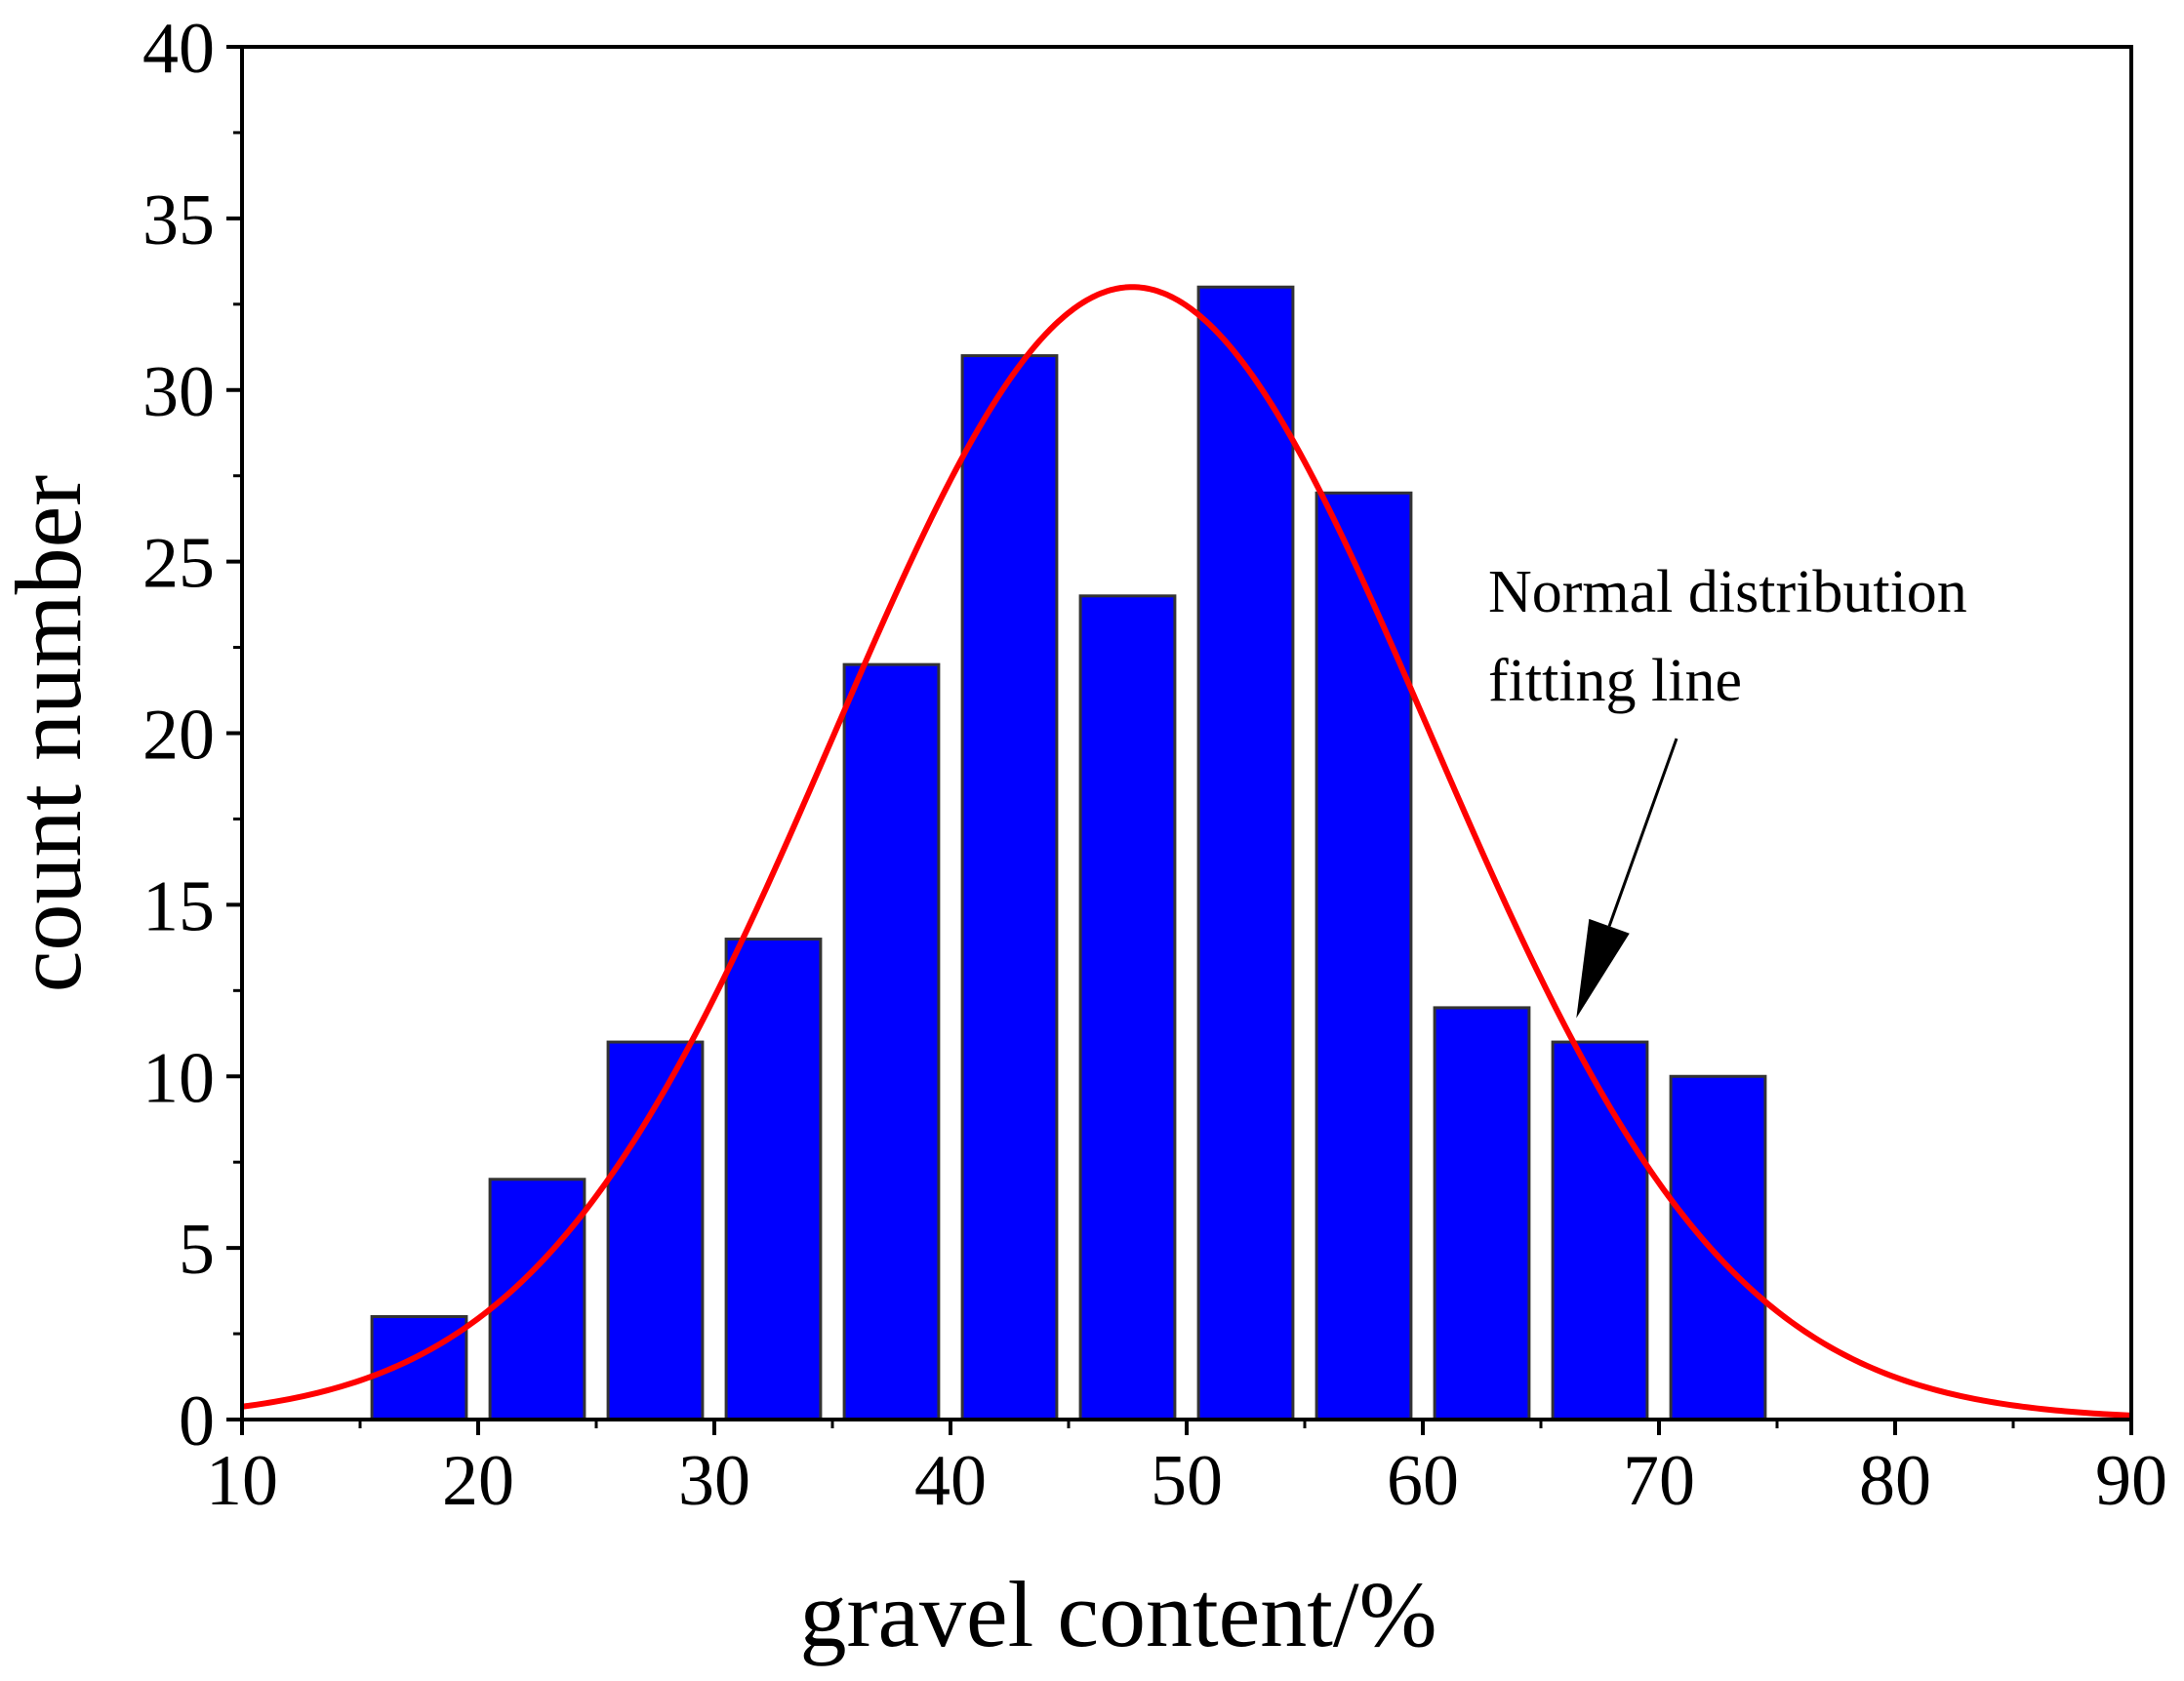 This screenshot has width=2184, height=1681. What do you see at coordinates (1615, 681) in the screenshot?
I see `annotation-line-2: fitting line` at bounding box center [1615, 681].